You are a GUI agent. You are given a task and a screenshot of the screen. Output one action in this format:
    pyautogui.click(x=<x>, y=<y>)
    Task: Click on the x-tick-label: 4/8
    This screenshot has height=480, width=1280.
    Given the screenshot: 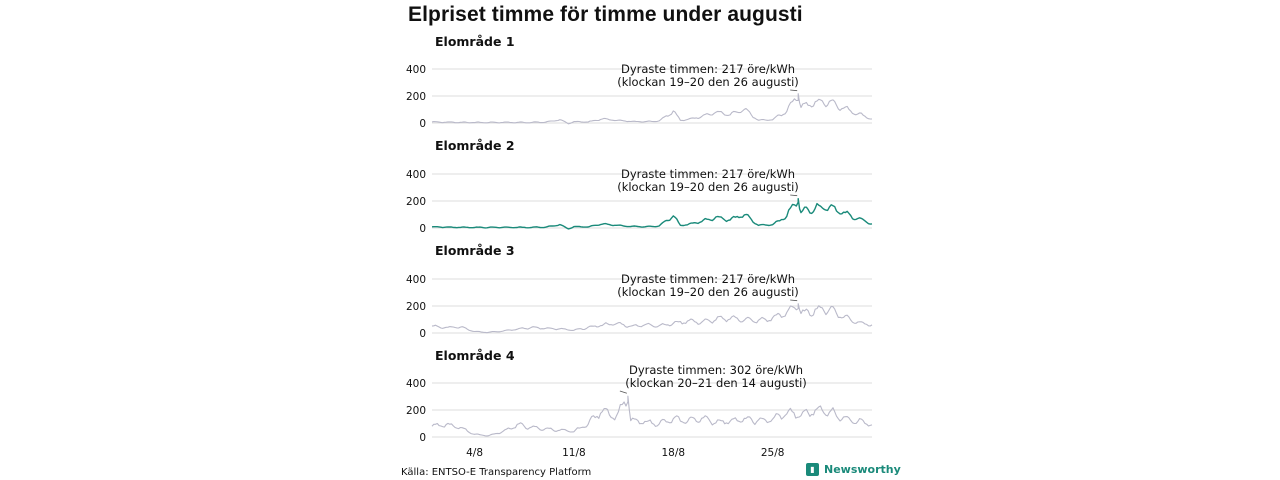 What is the action you would take?
    pyautogui.click(x=474, y=453)
    